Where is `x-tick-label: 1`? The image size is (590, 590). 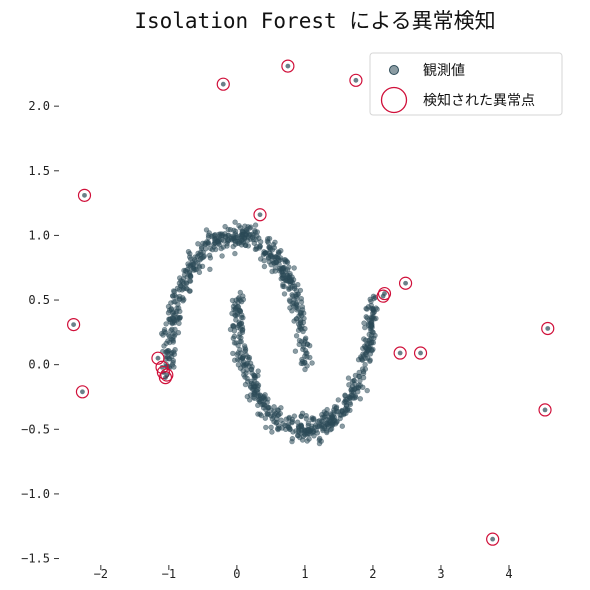
x-tick-label: 1 is located at coordinates (304, 574).